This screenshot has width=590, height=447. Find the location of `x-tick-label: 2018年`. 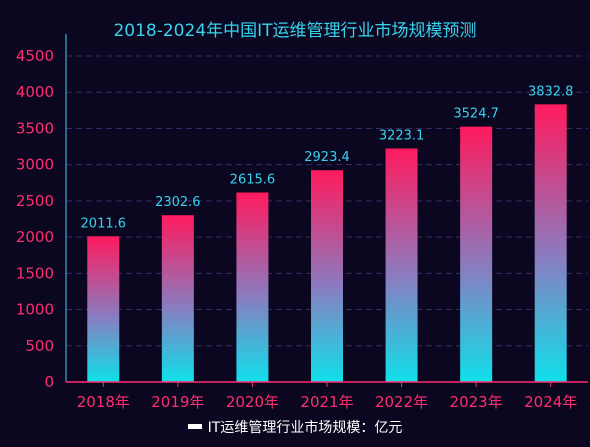

x-tick-label: 2018年 is located at coordinates (103, 402).